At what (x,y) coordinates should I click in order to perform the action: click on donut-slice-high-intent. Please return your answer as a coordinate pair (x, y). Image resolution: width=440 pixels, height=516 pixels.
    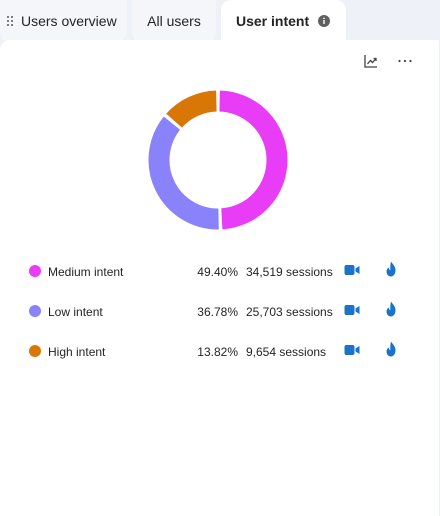
    Looking at the image, I should click on (191, 109).